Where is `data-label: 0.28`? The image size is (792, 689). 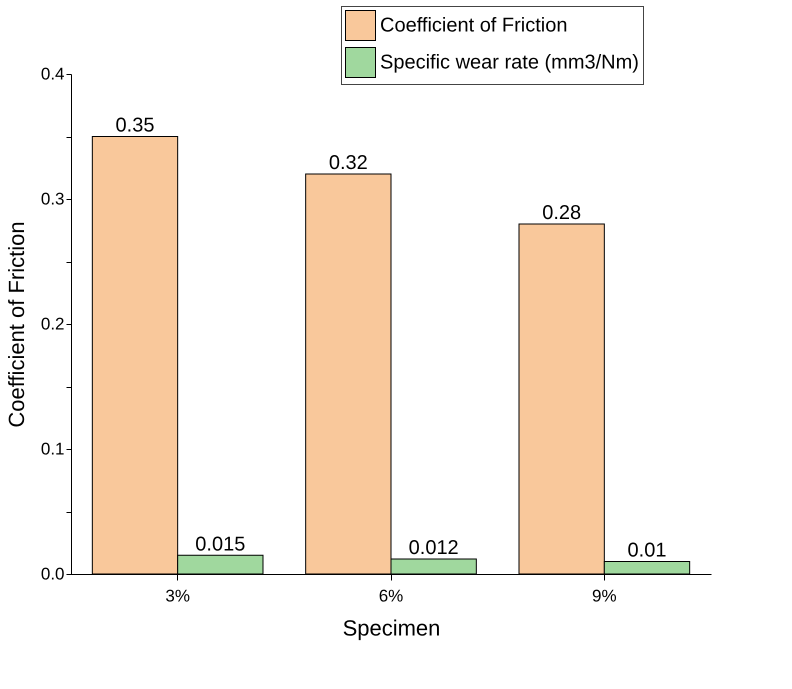 data-label: 0.28 is located at coordinates (562, 213).